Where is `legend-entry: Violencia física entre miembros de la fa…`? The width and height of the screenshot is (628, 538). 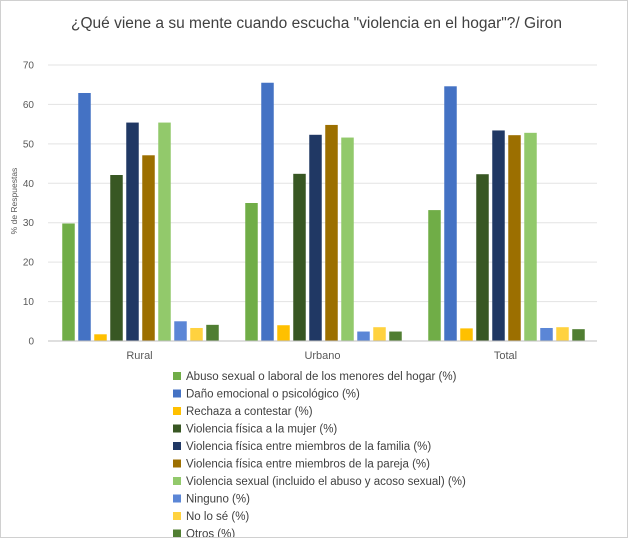 legend-entry: Violencia física entre miembros de la fa… is located at coordinates (308, 447).